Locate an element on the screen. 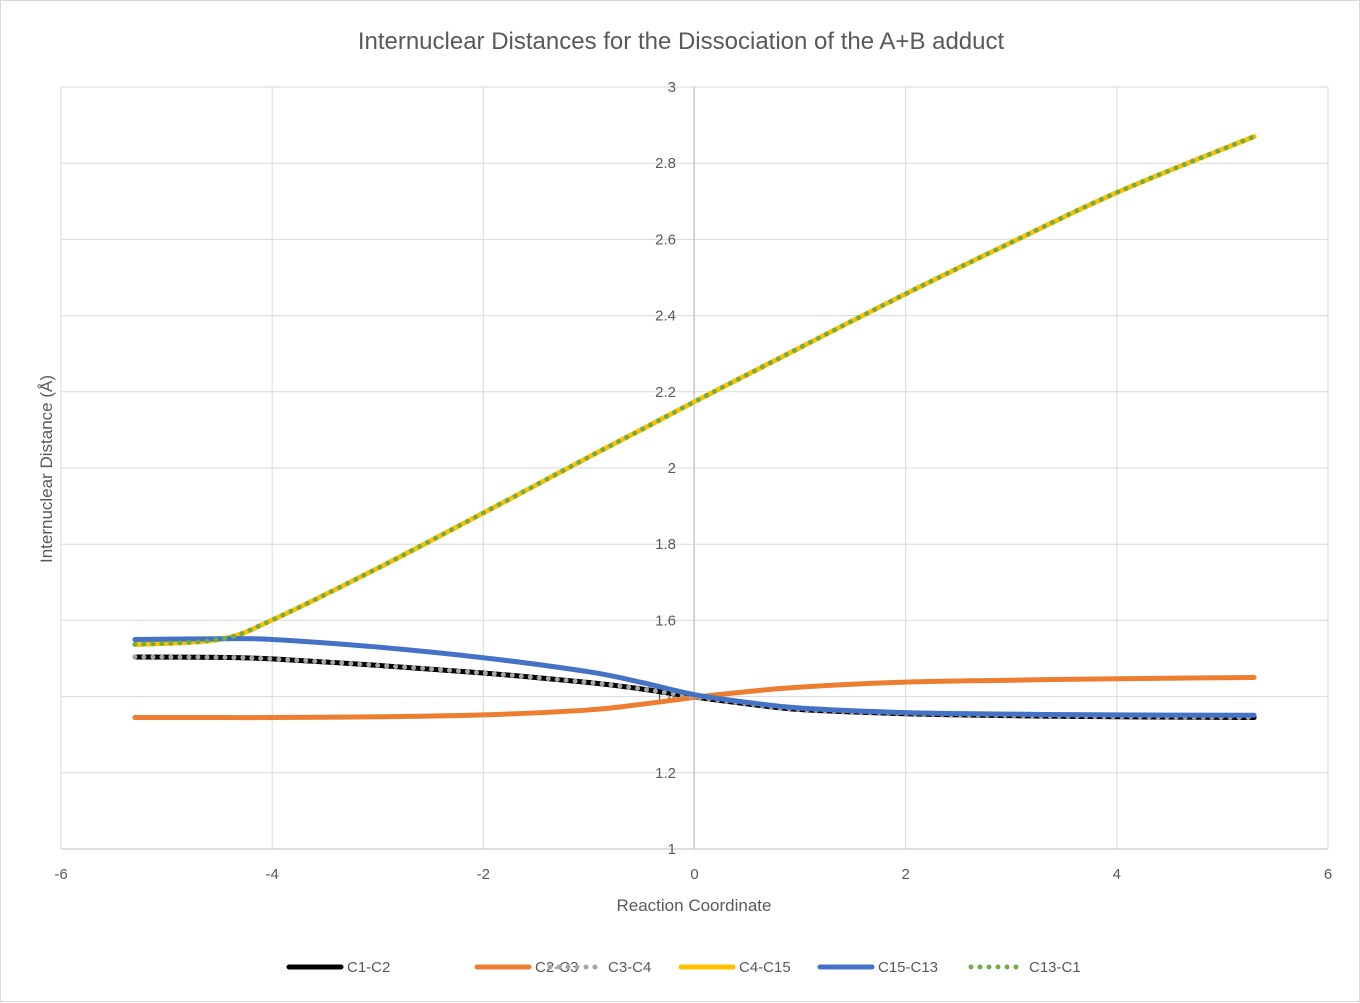 The width and height of the screenshot is (1360, 1003). y-tick-label: 1 is located at coordinates (672, 849).